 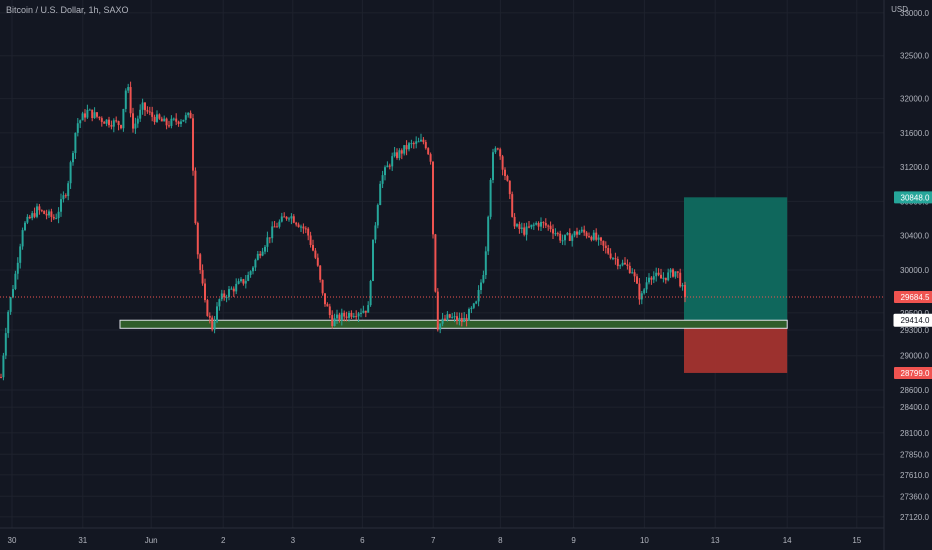 I want to click on target-zone, so click(x=736, y=259).